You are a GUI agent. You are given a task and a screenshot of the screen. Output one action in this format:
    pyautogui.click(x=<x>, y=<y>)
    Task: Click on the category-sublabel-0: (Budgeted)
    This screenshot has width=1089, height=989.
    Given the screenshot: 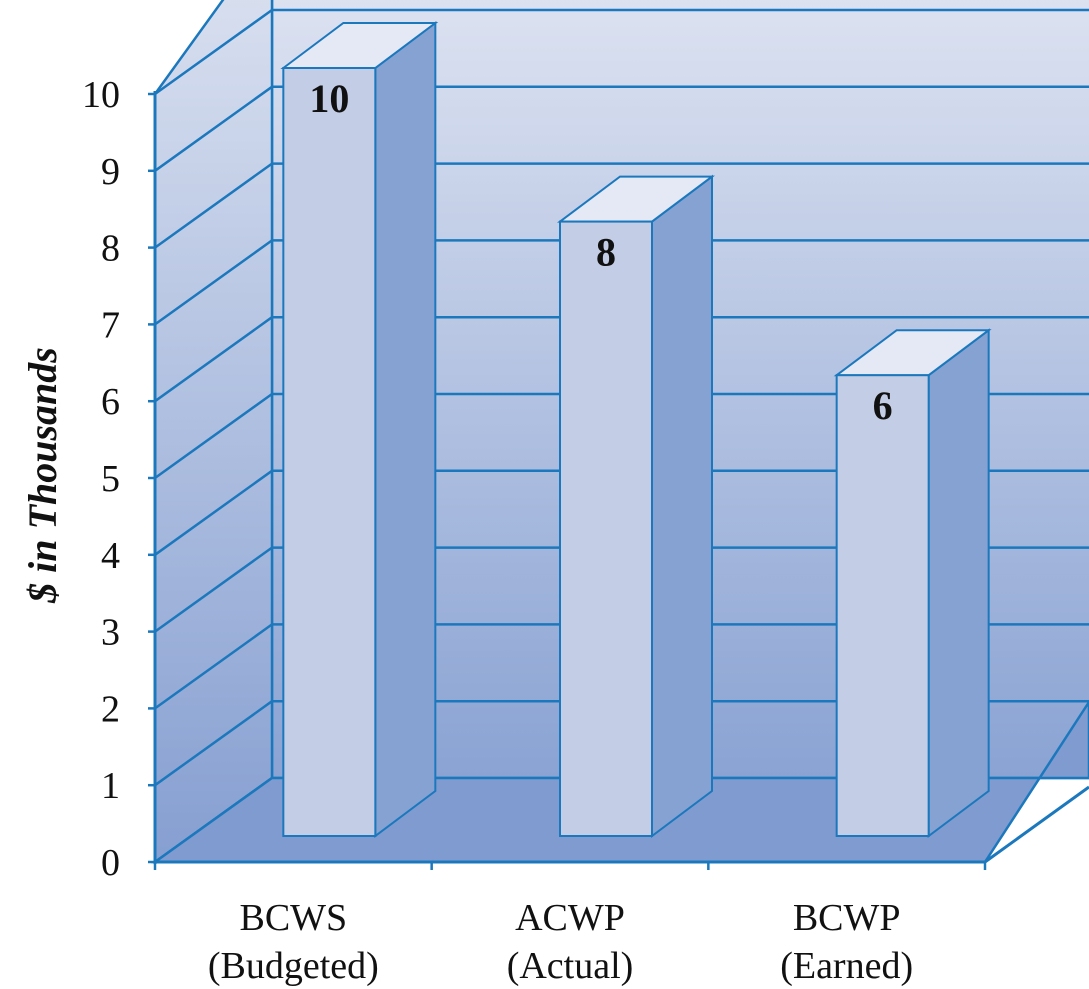 What is the action you would take?
    pyautogui.click(x=293, y=966)
    